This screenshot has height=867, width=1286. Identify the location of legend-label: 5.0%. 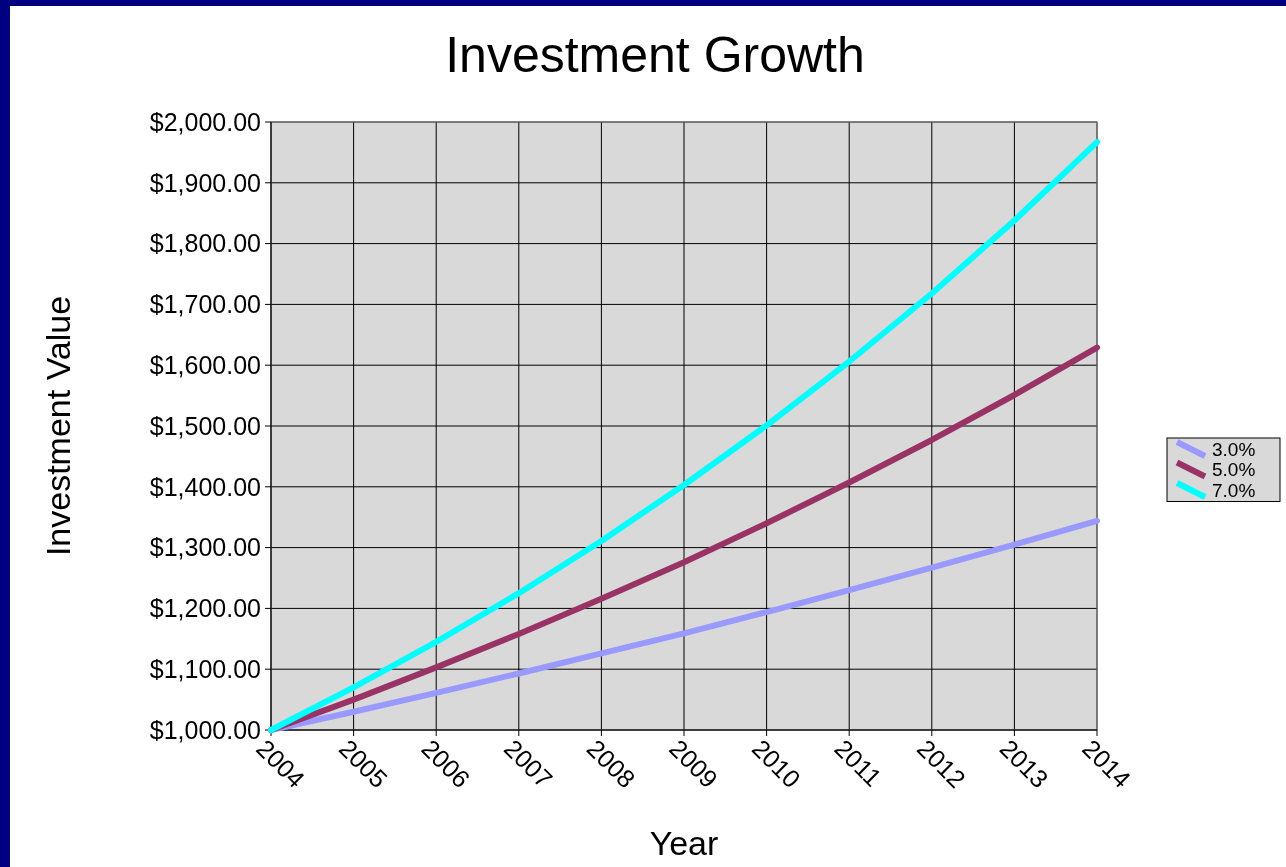
(1234, 470).